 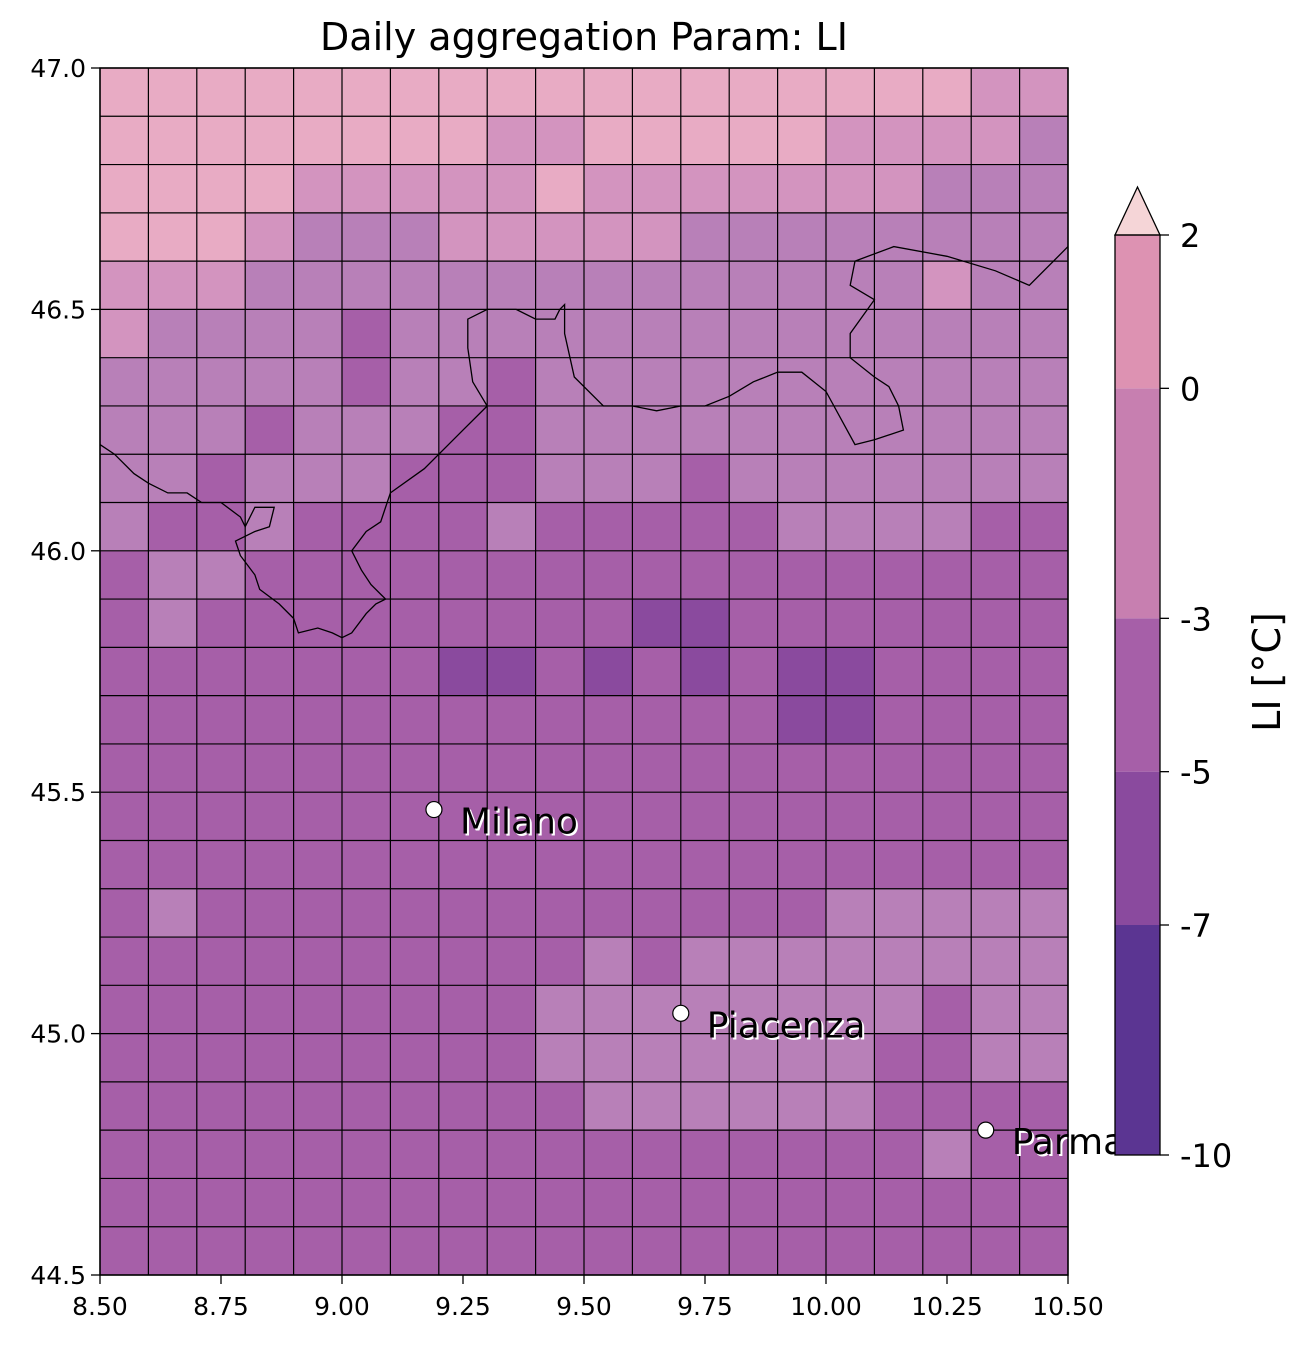 What do you see at coordinates (1196, 619) in the screenshot?
I see `colorbar-tick-label: -3` at bounding box center [1196, 619].